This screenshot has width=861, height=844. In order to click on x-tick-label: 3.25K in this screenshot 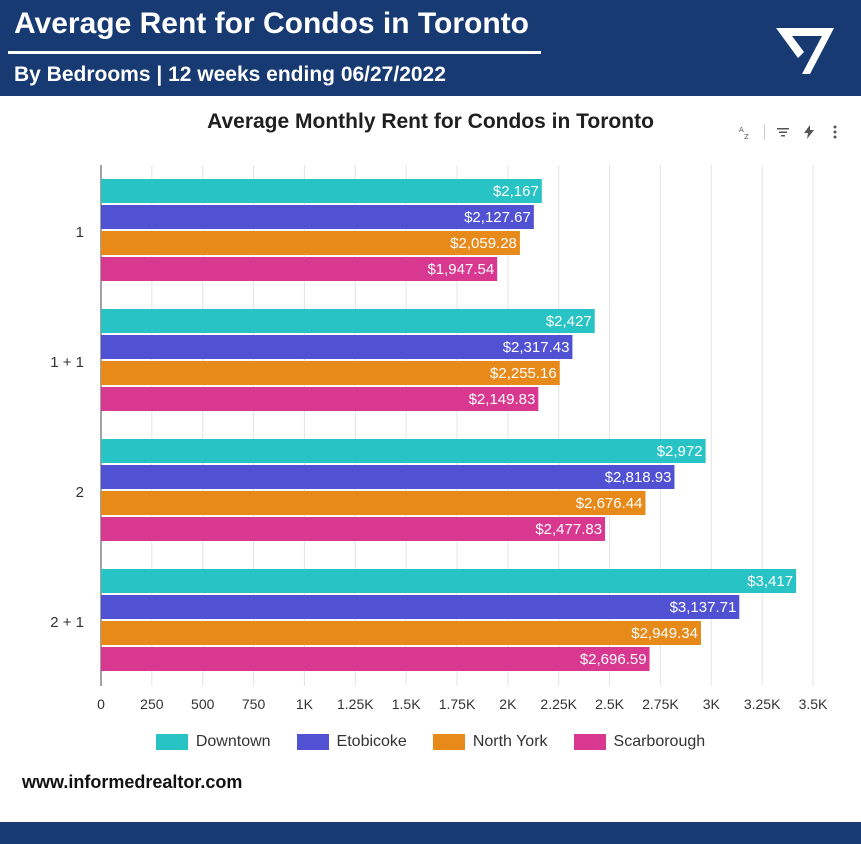, I will do `click(762, 704)`.